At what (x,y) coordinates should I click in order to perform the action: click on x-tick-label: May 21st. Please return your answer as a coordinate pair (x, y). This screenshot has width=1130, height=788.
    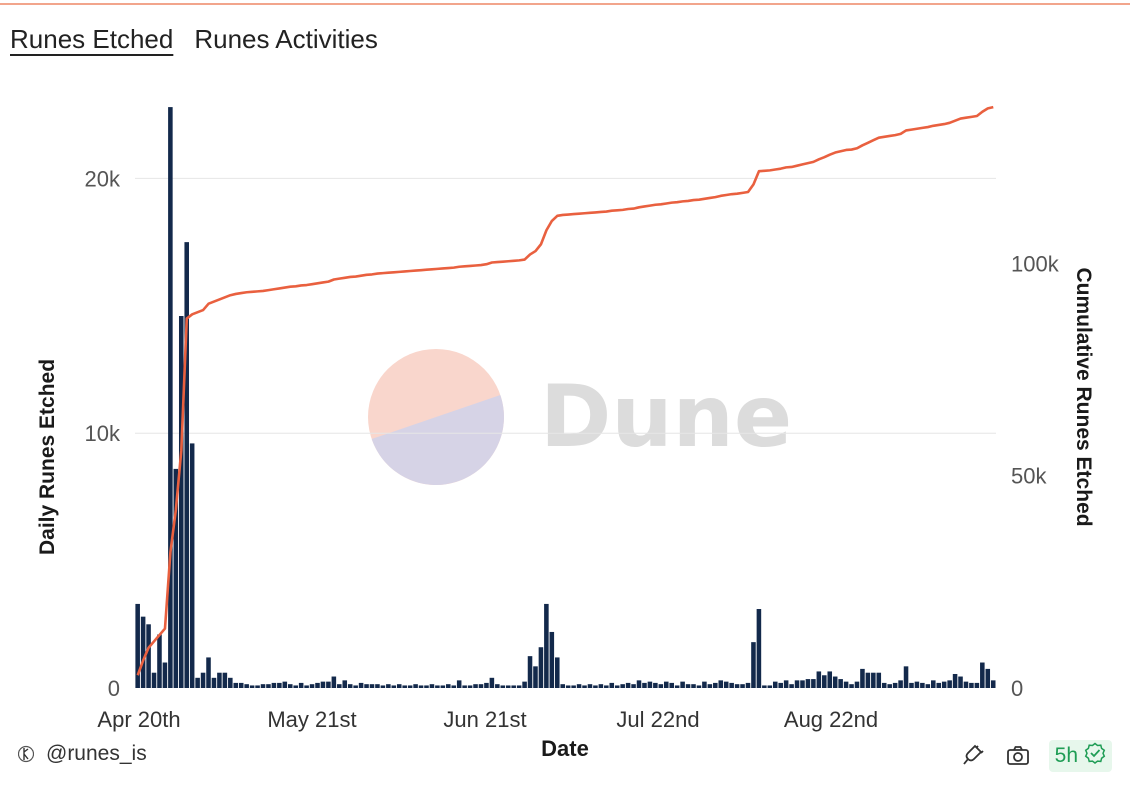
    Looking at the image, I should click on (311, 719).